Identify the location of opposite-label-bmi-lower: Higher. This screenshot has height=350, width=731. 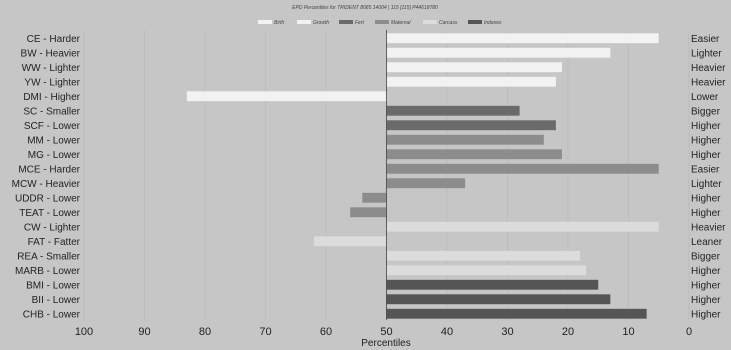
(706, 285).